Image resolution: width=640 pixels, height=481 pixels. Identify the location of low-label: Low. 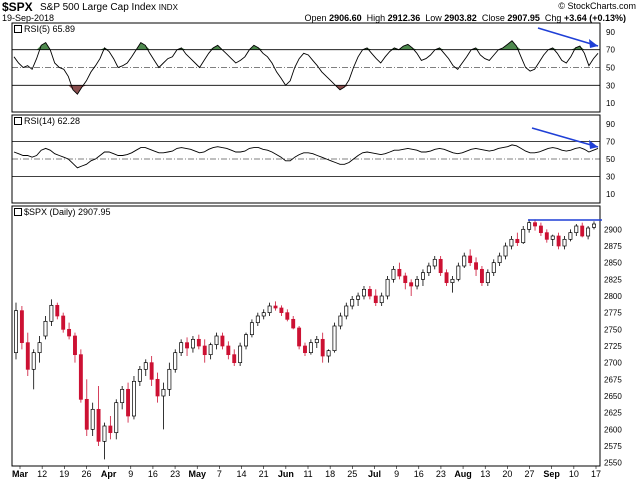
(433, 18).